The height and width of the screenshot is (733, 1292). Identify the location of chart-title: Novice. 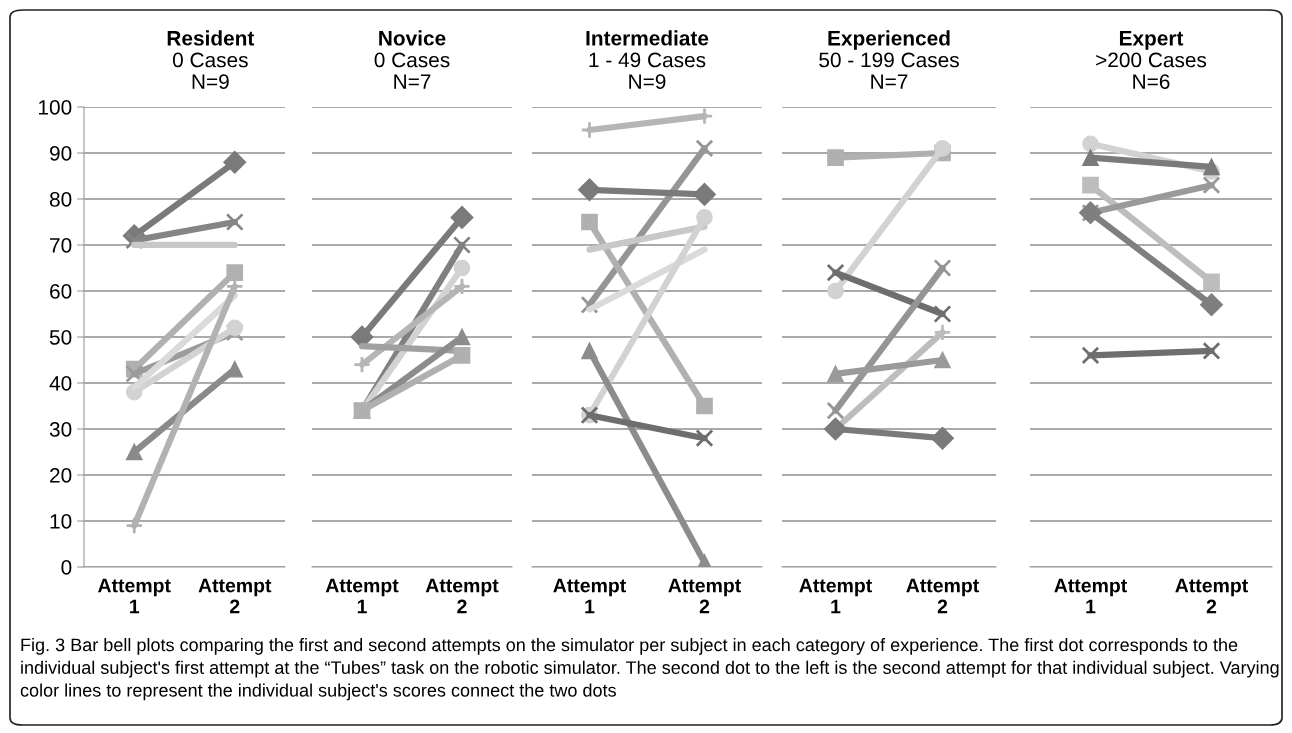
(412, 38).